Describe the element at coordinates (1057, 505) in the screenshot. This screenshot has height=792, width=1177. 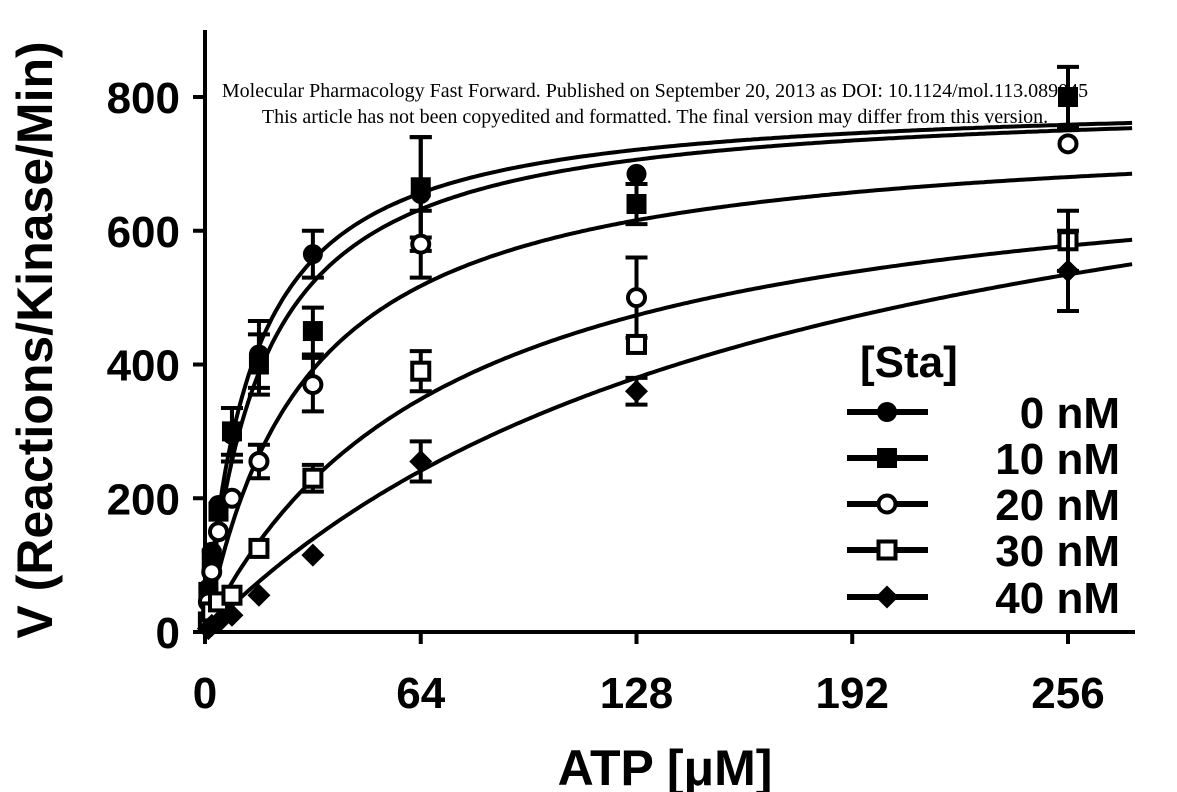
I see `legend-label: 20 nM` at that location.